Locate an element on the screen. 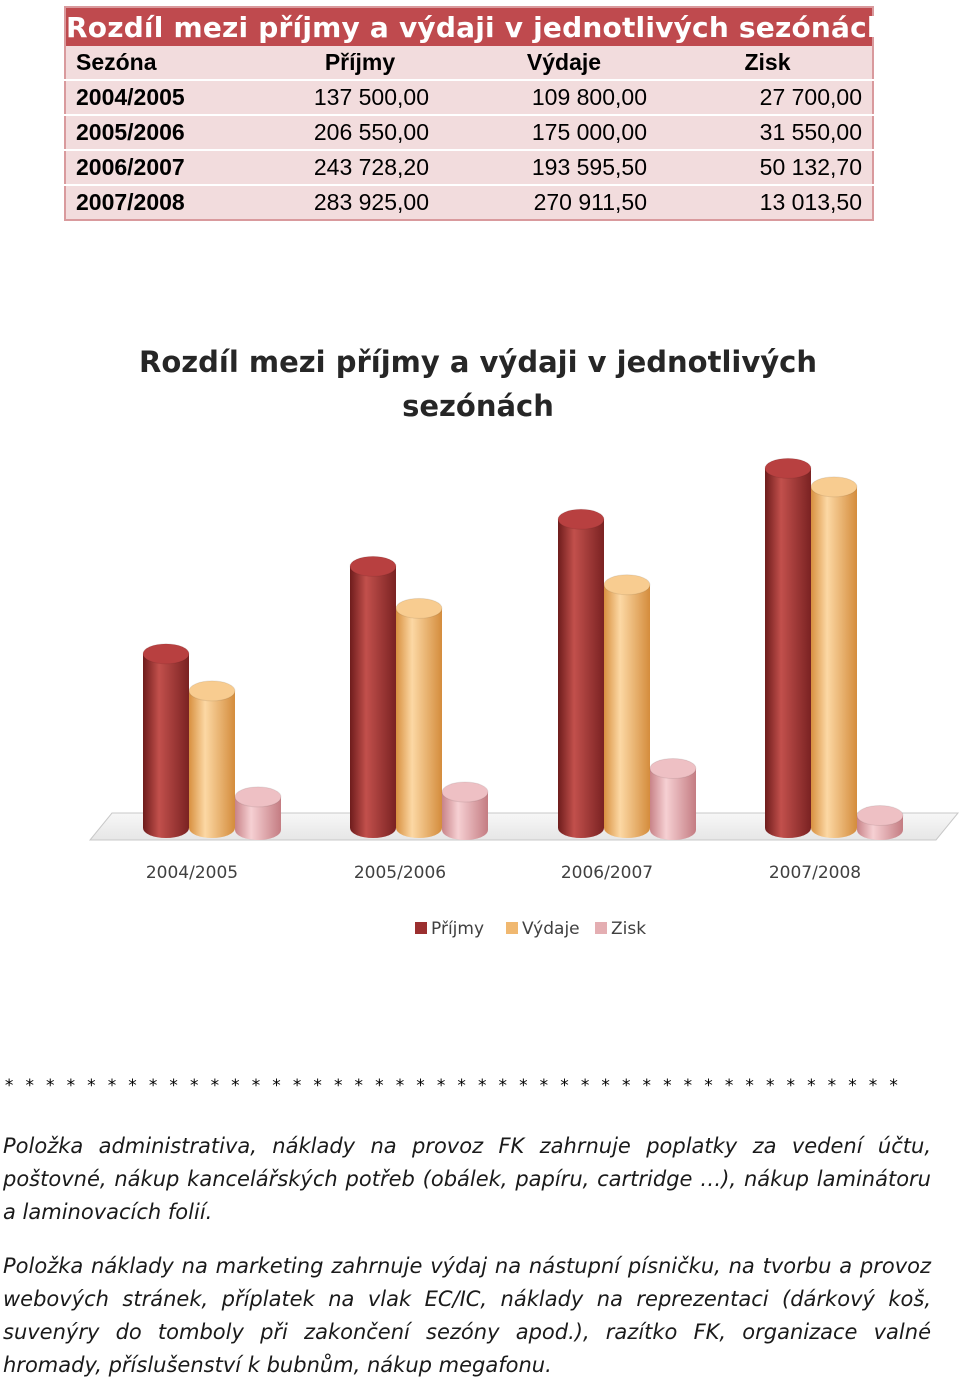  legend-label: Zisk is located at coordinates (628, 929).